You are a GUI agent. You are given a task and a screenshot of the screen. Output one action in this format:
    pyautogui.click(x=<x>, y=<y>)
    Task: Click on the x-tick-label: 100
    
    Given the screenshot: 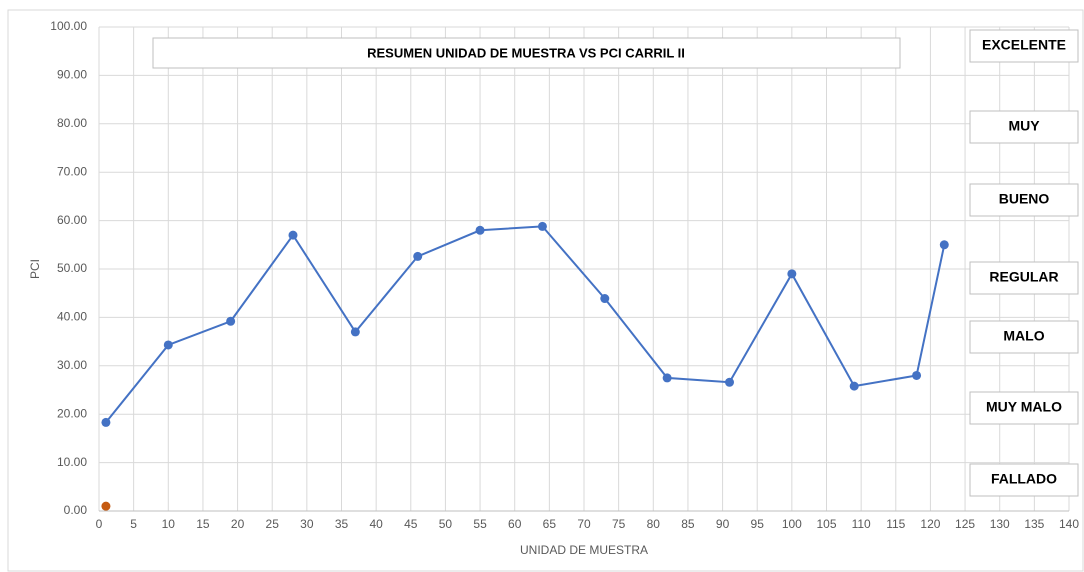 What is the action you would take?
    pyautogui.click(x=792, y=524)
    